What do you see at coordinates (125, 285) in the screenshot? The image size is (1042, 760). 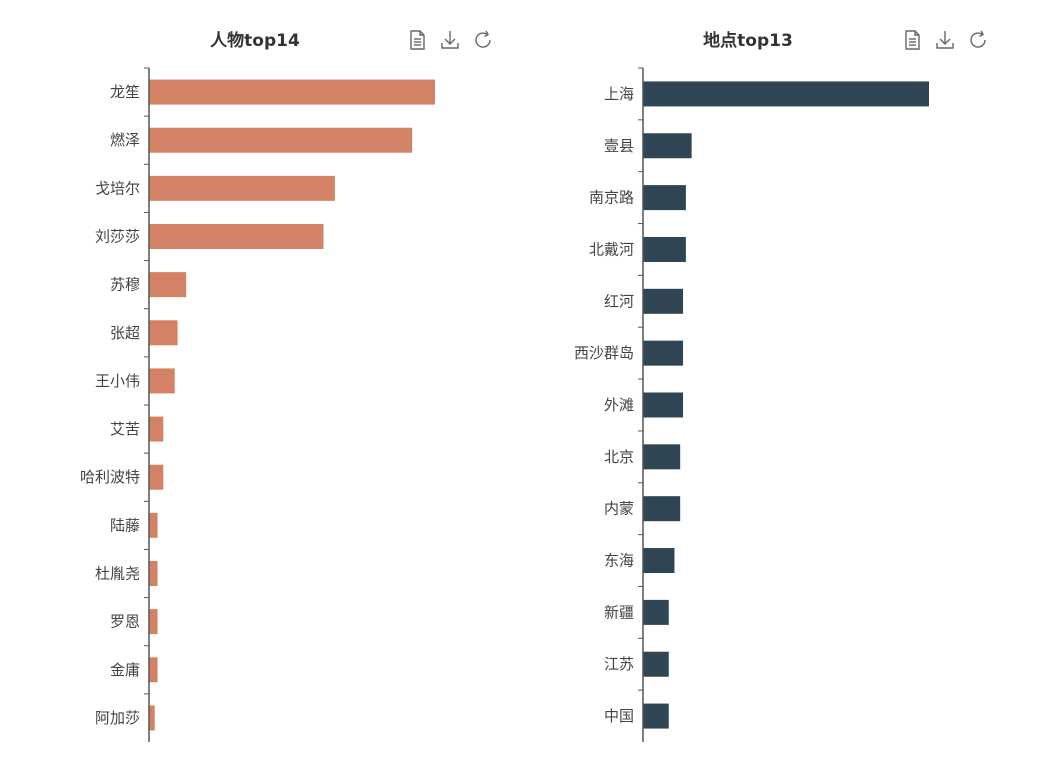 I see `category-label: 苏穆` at bounding box center [125, 285].